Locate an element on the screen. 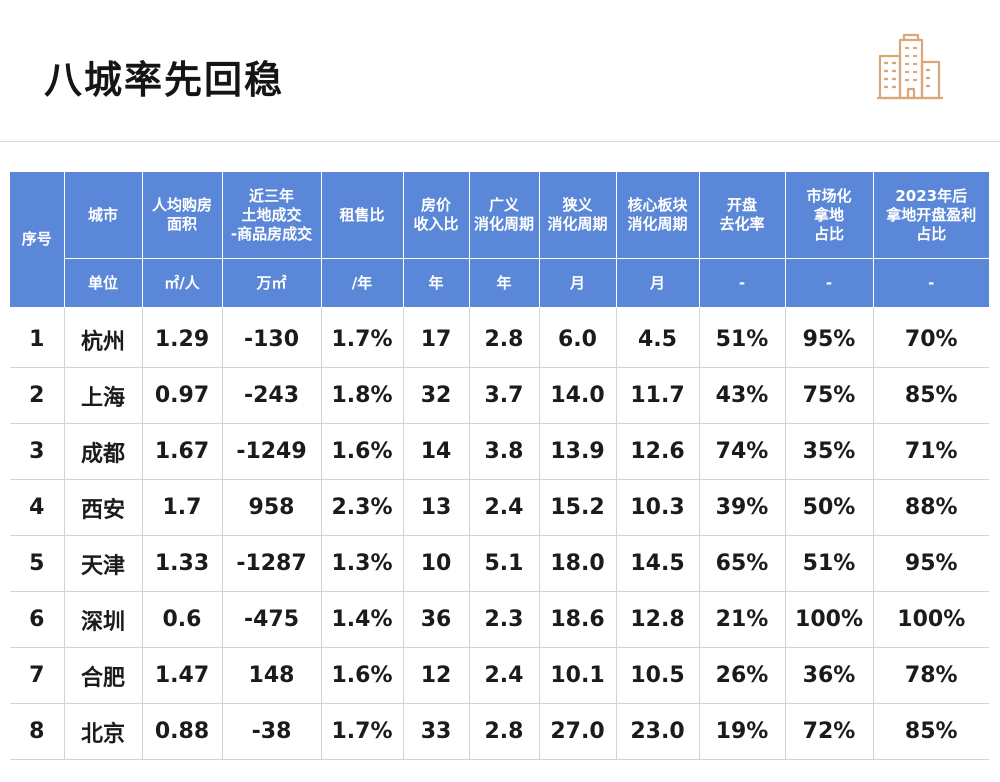  table-cell: 1.7 is located at coordinates (182, 507).